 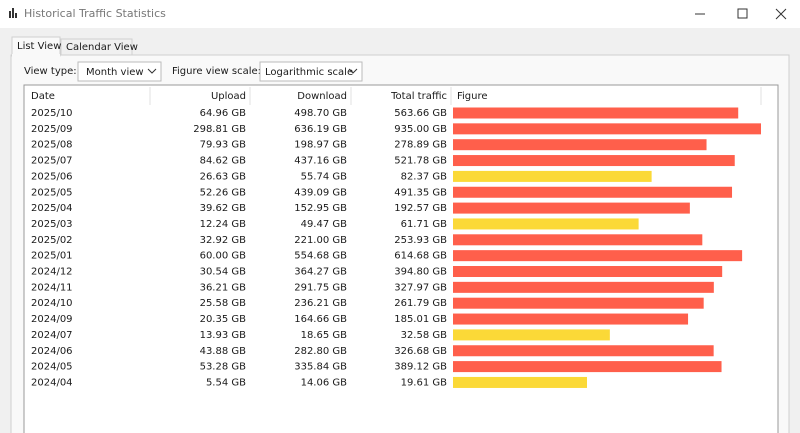 What do you see at coordinates (320, 113) in the screenshot?
I see `cell-download: 498.70 GB` at bounding box center [320, 113].